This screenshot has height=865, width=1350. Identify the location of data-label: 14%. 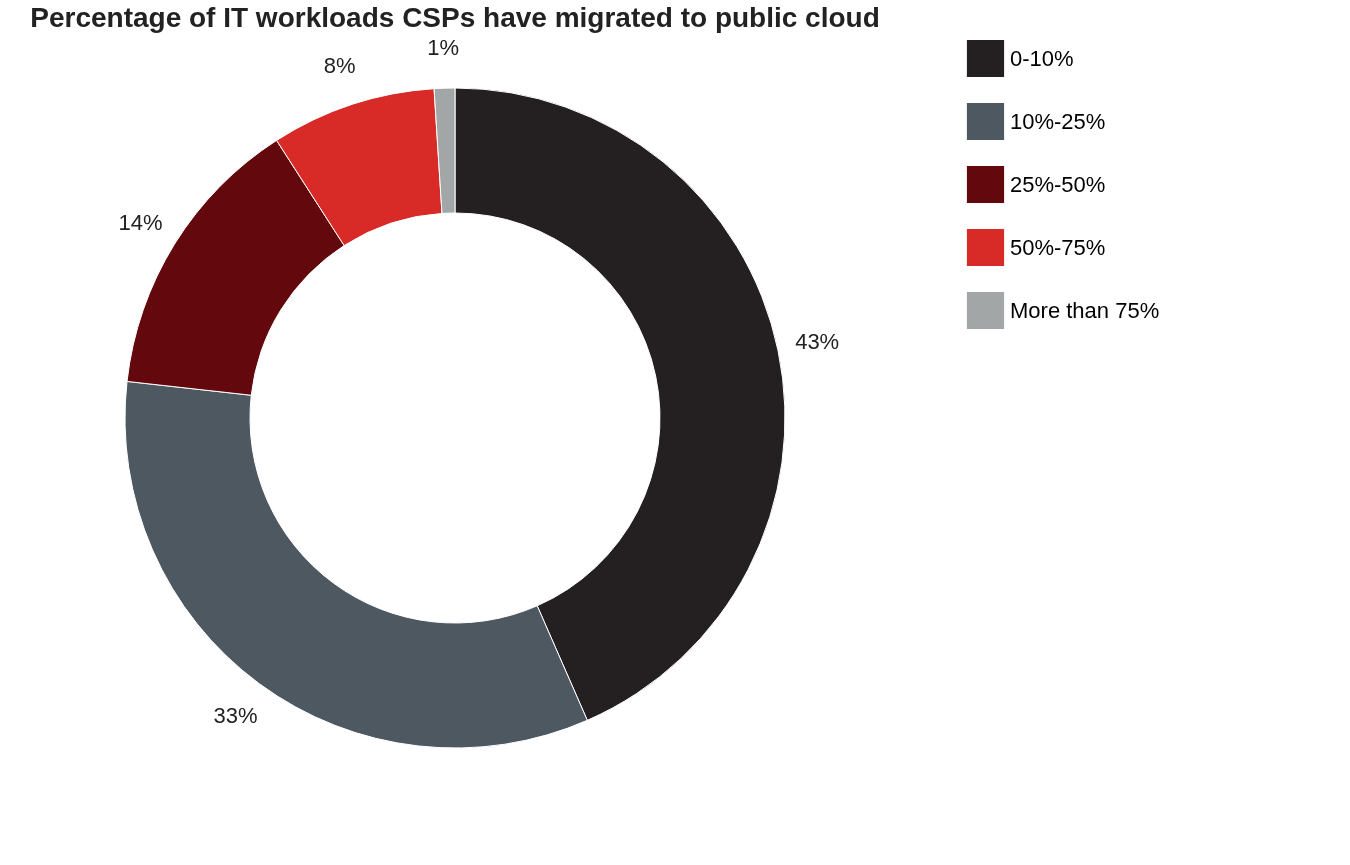
(140, 222).